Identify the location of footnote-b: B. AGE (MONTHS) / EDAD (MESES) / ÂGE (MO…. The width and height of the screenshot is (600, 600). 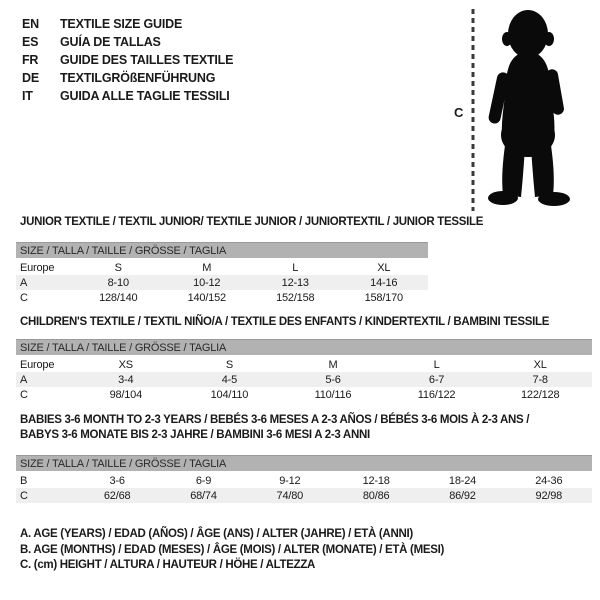
(232, 549).